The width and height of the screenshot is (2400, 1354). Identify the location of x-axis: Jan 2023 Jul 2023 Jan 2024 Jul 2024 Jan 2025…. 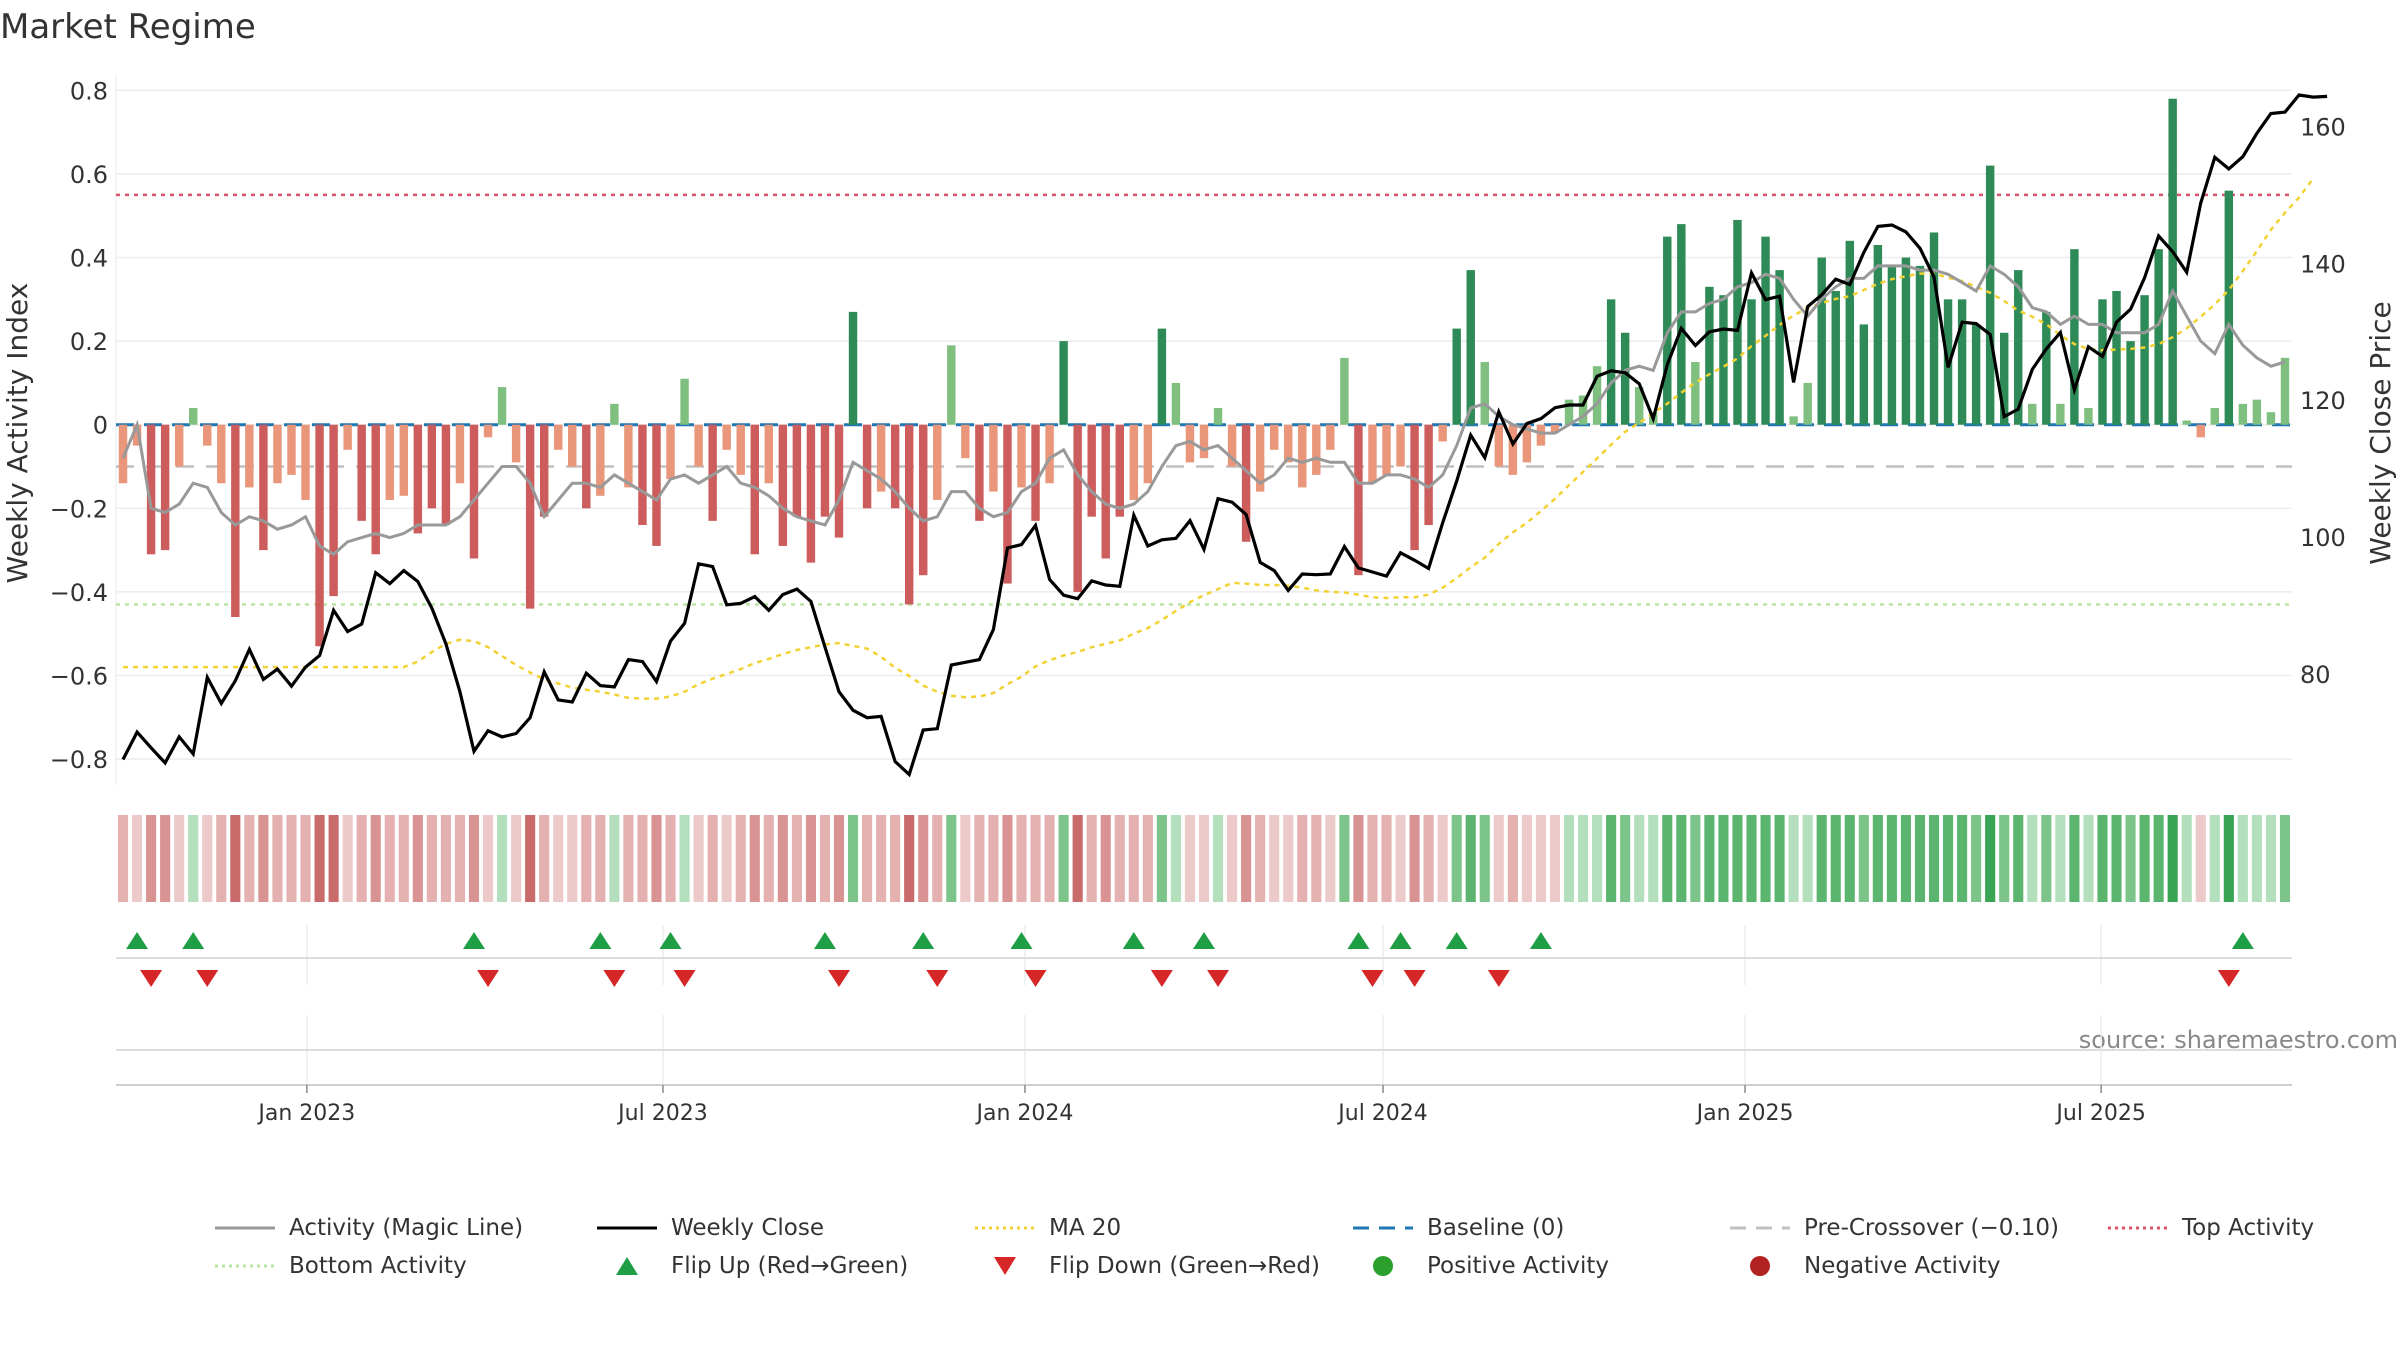
(1204, 1087).